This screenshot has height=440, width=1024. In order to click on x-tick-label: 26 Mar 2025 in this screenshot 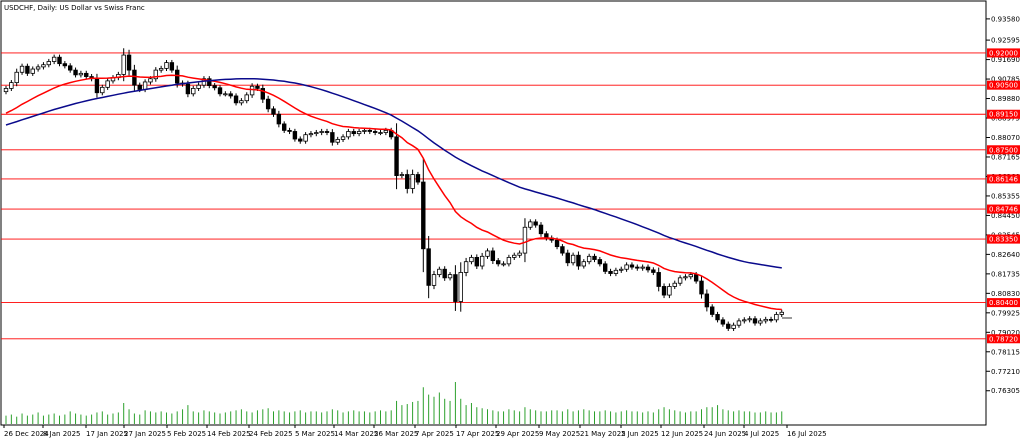, I will do `click(396, 434)`.